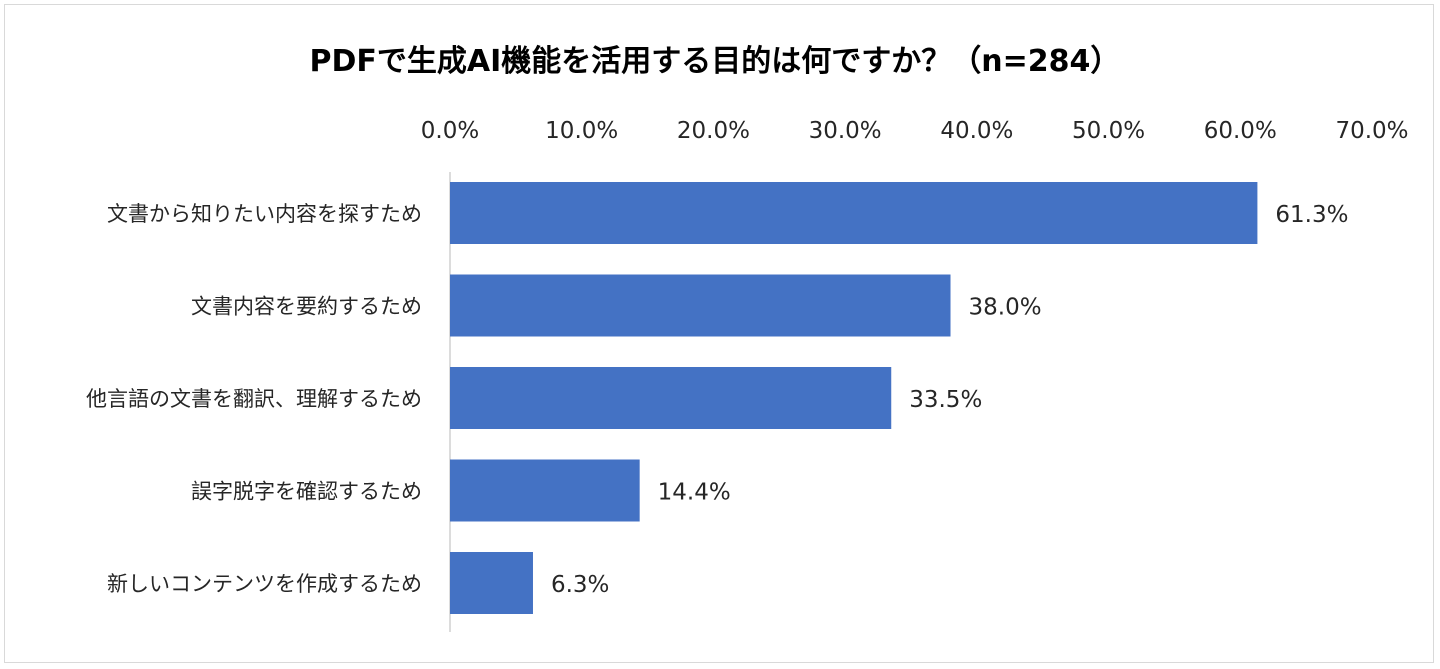 The image size is (1440, 669). I want to click on data-label: 38.0%, so click(1005, 308).